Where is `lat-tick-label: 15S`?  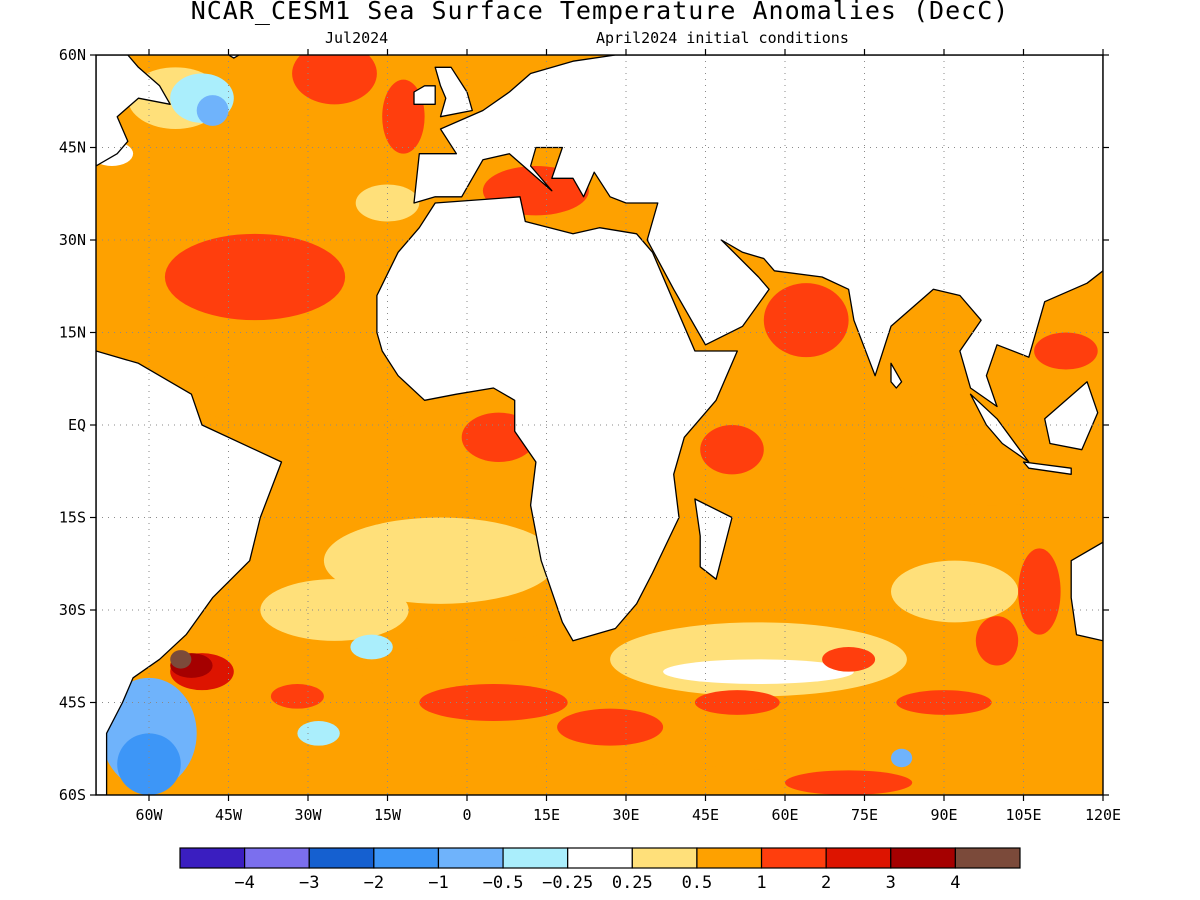
lat-tick-label: 15S is located at coordinates (72, 518).